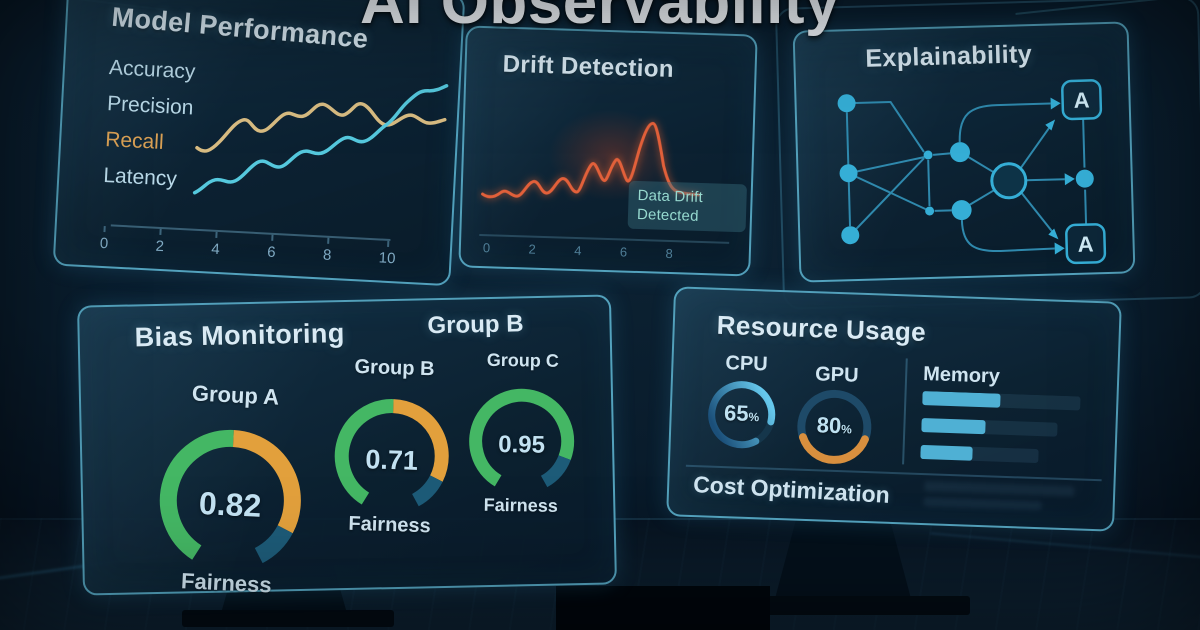 This screenshot has width=1200, height=630. What do you see at coordinates (941, 154) in the screenshot?
I see `edge-dot1-hidden1` at bounding box center [941, 154].